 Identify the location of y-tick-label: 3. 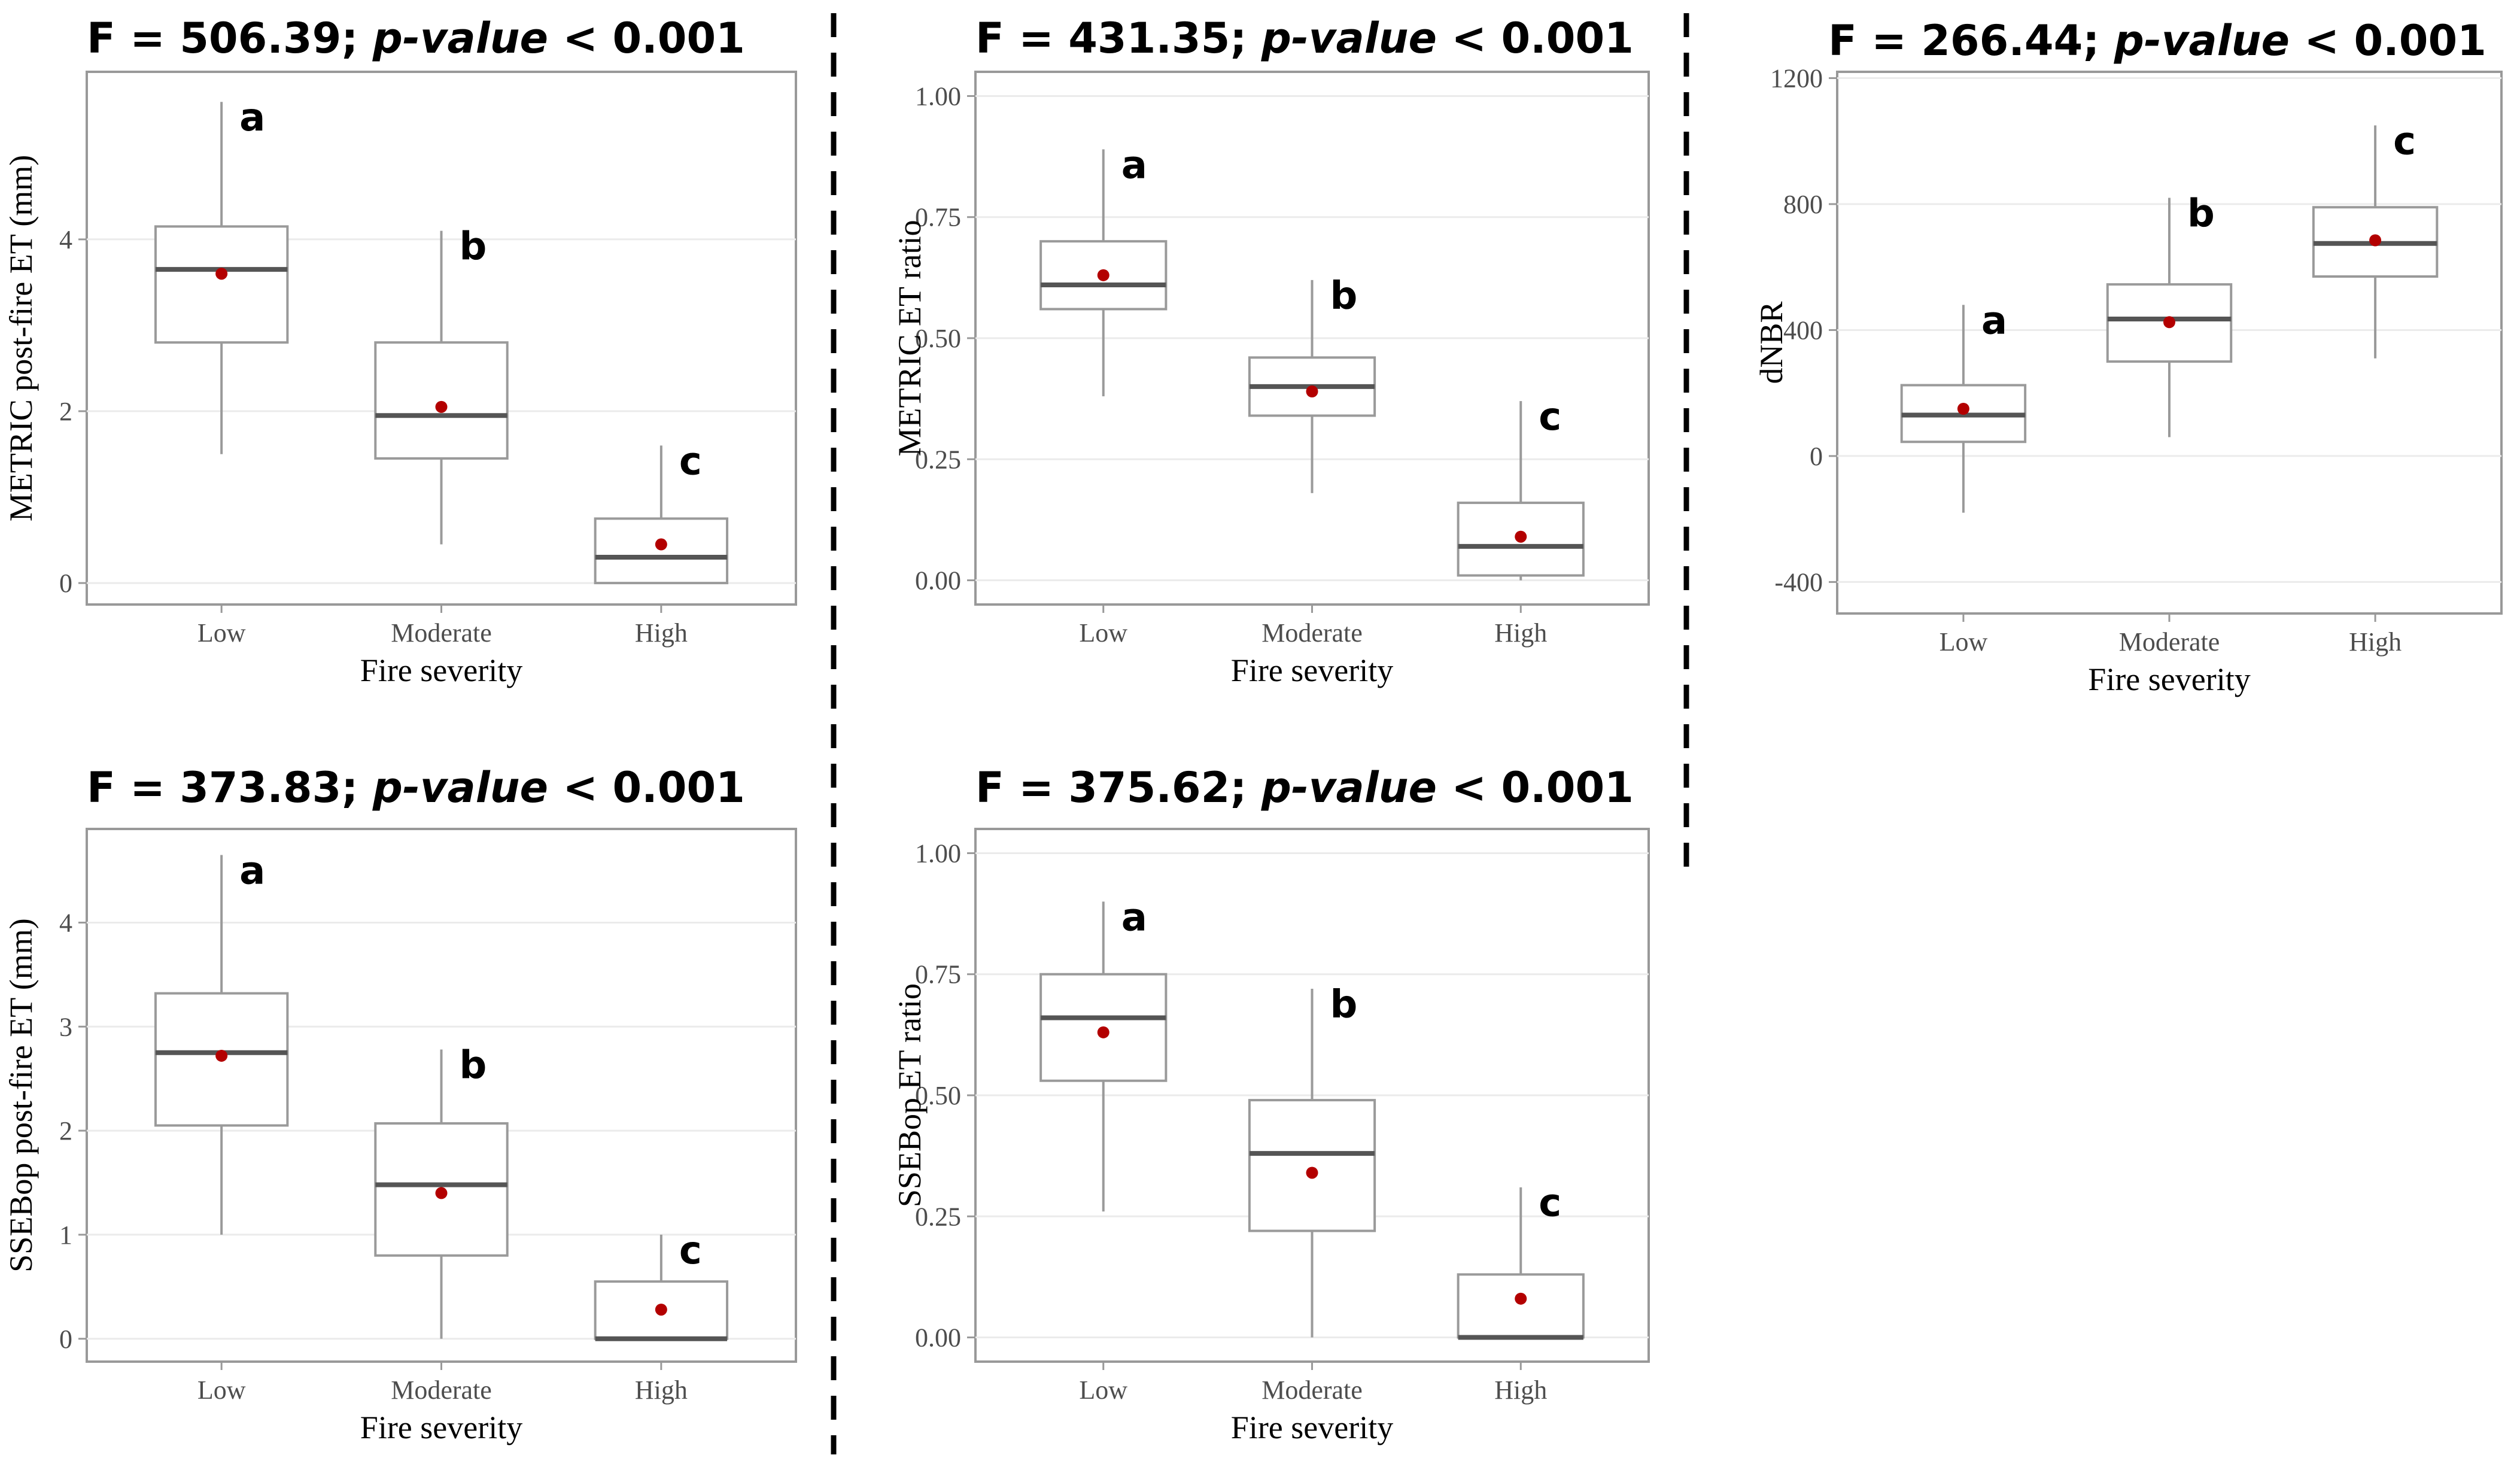
(66, 1026).